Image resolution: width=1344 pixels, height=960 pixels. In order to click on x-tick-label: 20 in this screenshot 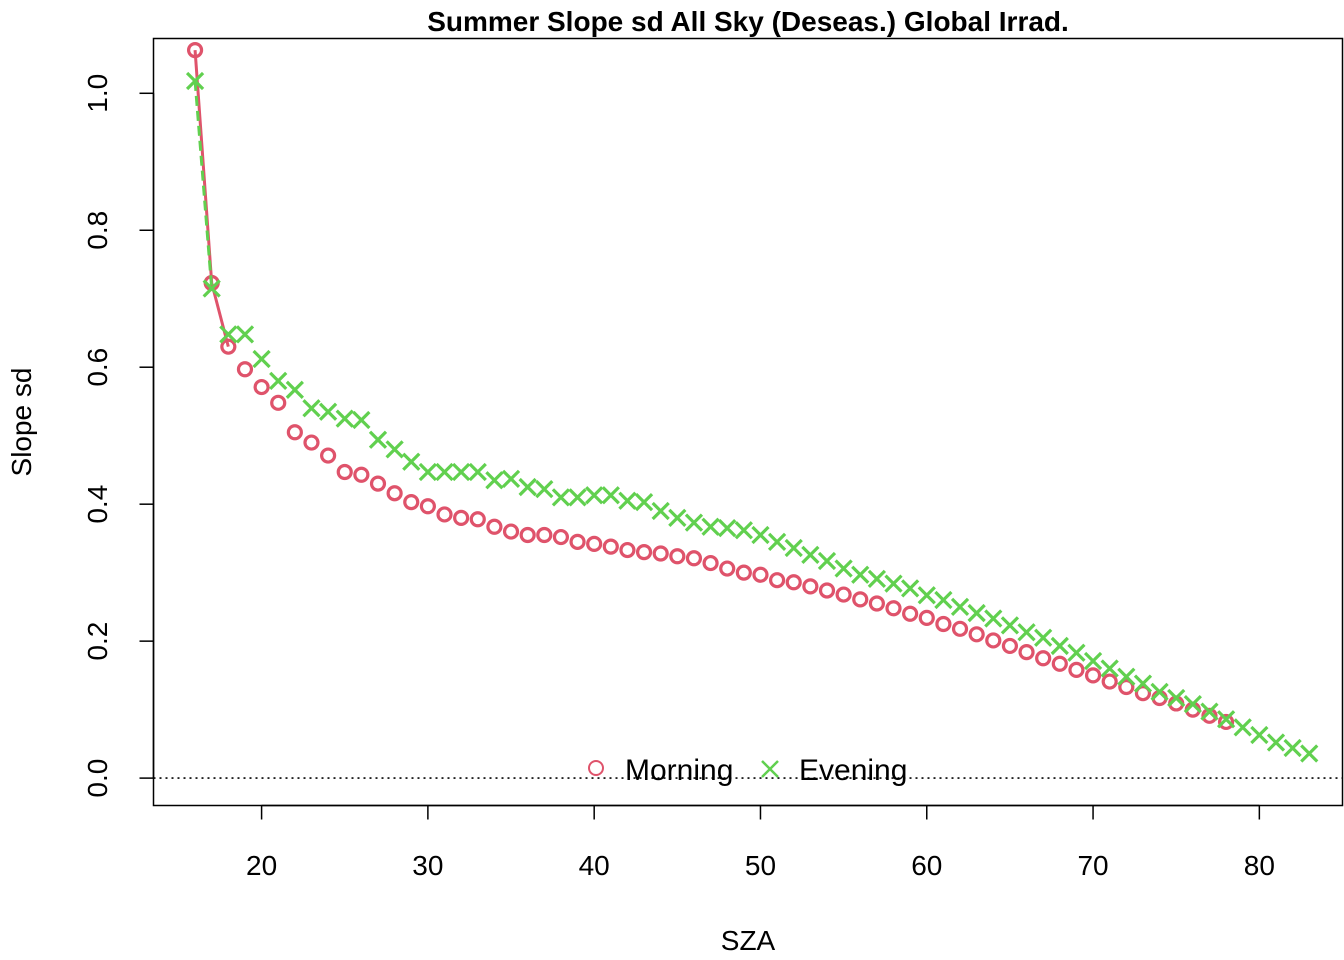, I will do `click(261, 865)`.